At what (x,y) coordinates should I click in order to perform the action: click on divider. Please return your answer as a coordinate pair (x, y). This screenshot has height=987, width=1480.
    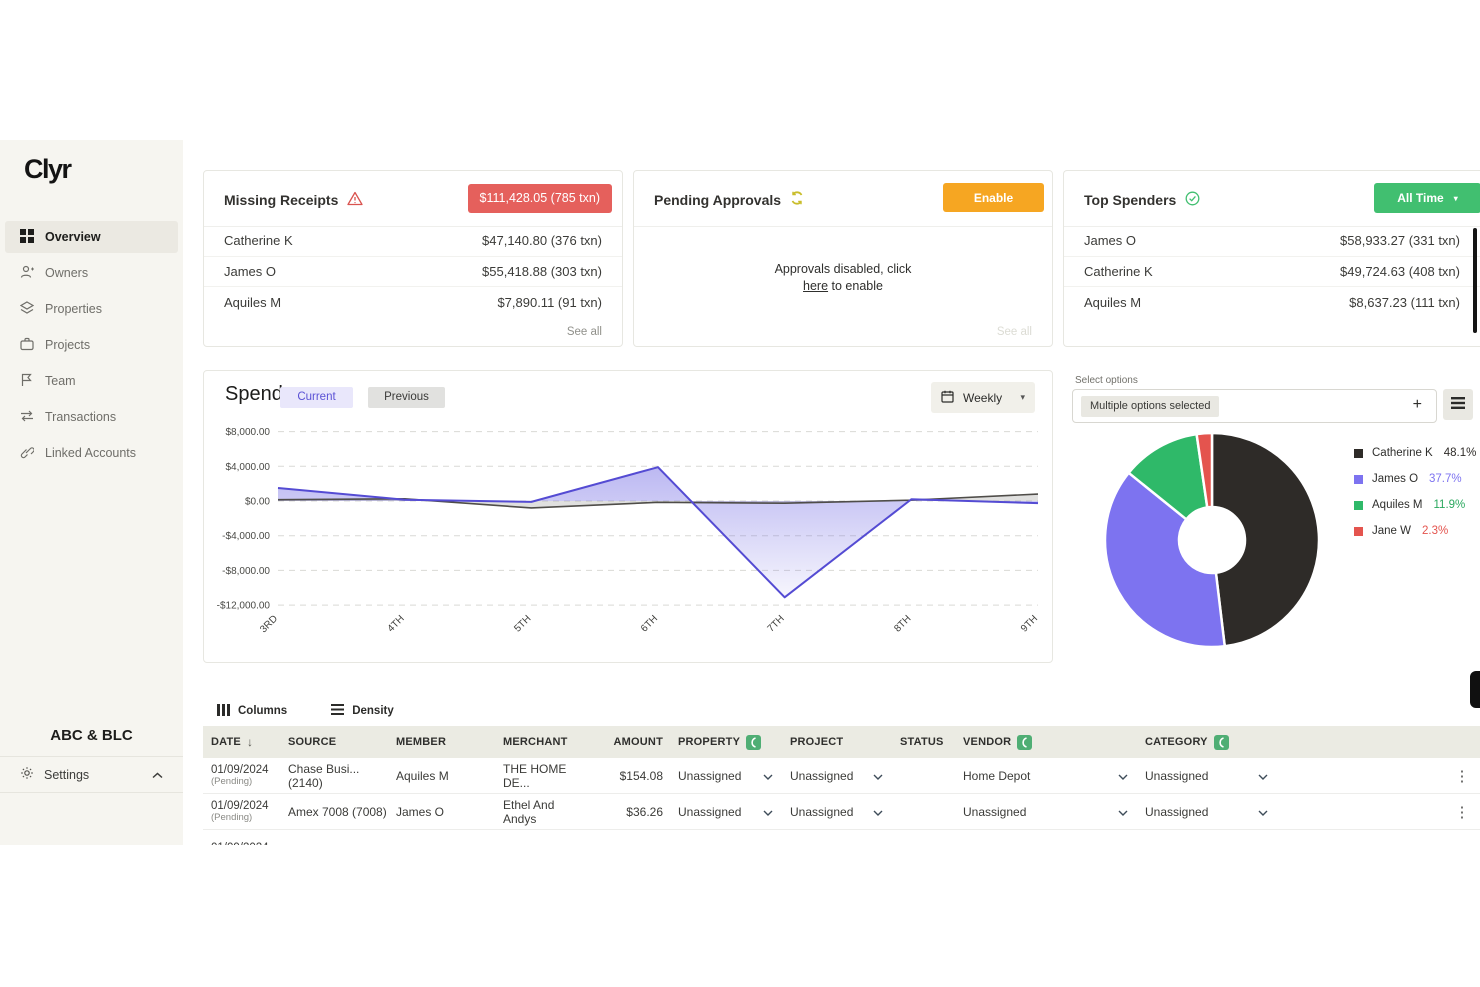
    Looking at the image, I should click on (413, 226).